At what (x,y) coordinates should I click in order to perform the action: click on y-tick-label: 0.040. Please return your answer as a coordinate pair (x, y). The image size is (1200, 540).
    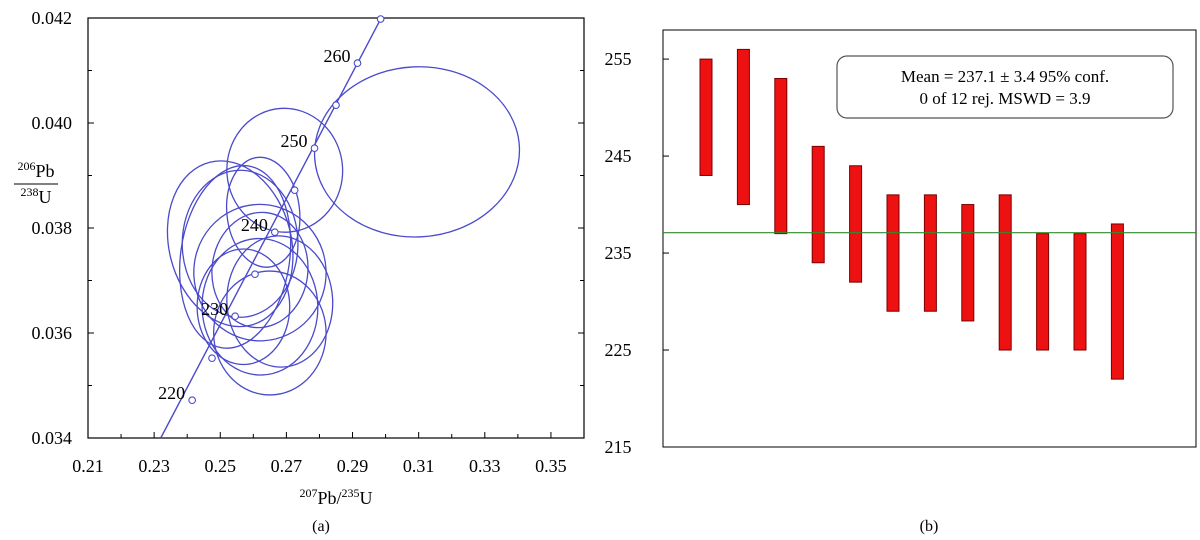
    Looking at the image, I should click on (52, 123).